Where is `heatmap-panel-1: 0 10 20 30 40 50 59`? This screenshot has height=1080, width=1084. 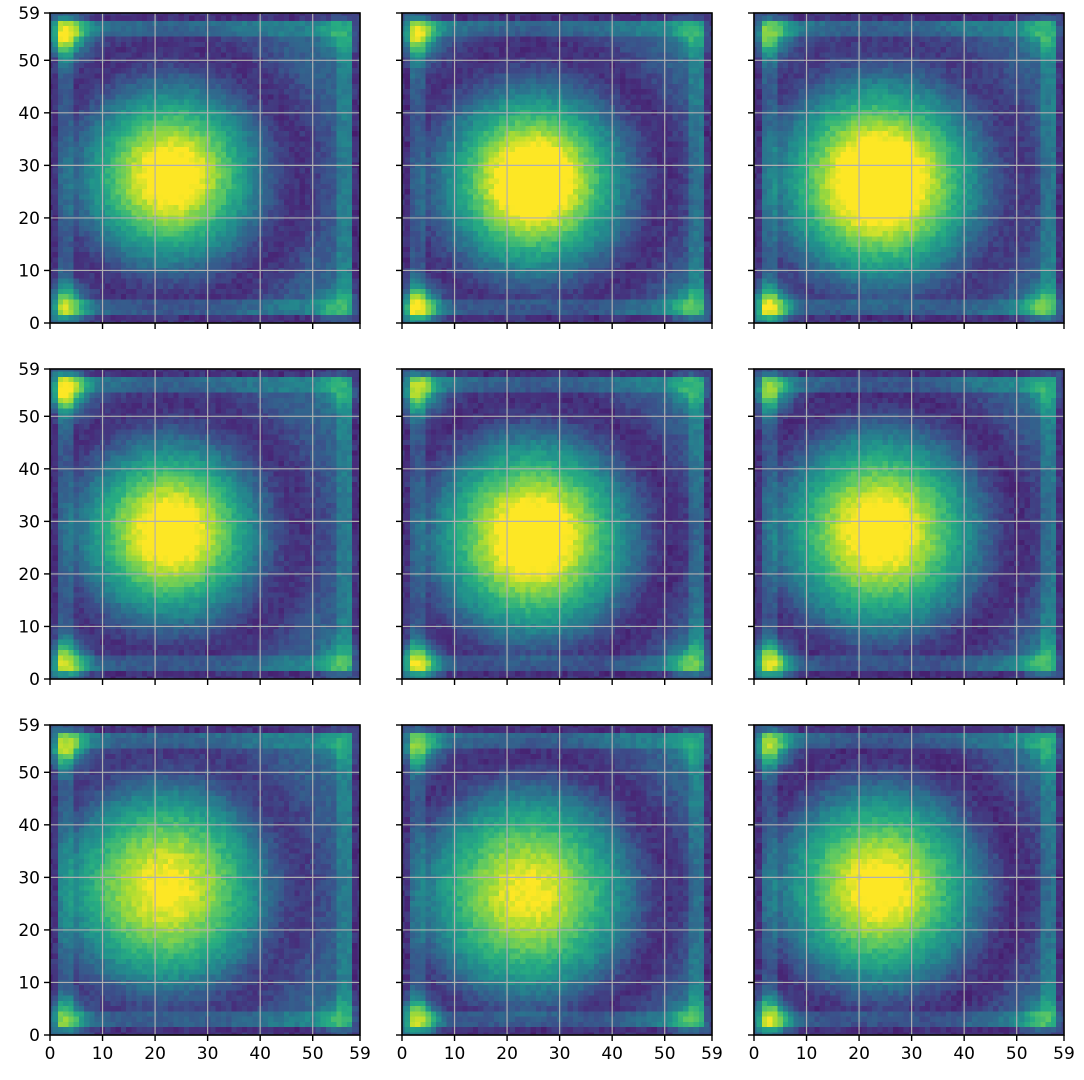
heatmap-panel-1: 0 10 20 30 40 50 59 is located at coordinates (189, 169).